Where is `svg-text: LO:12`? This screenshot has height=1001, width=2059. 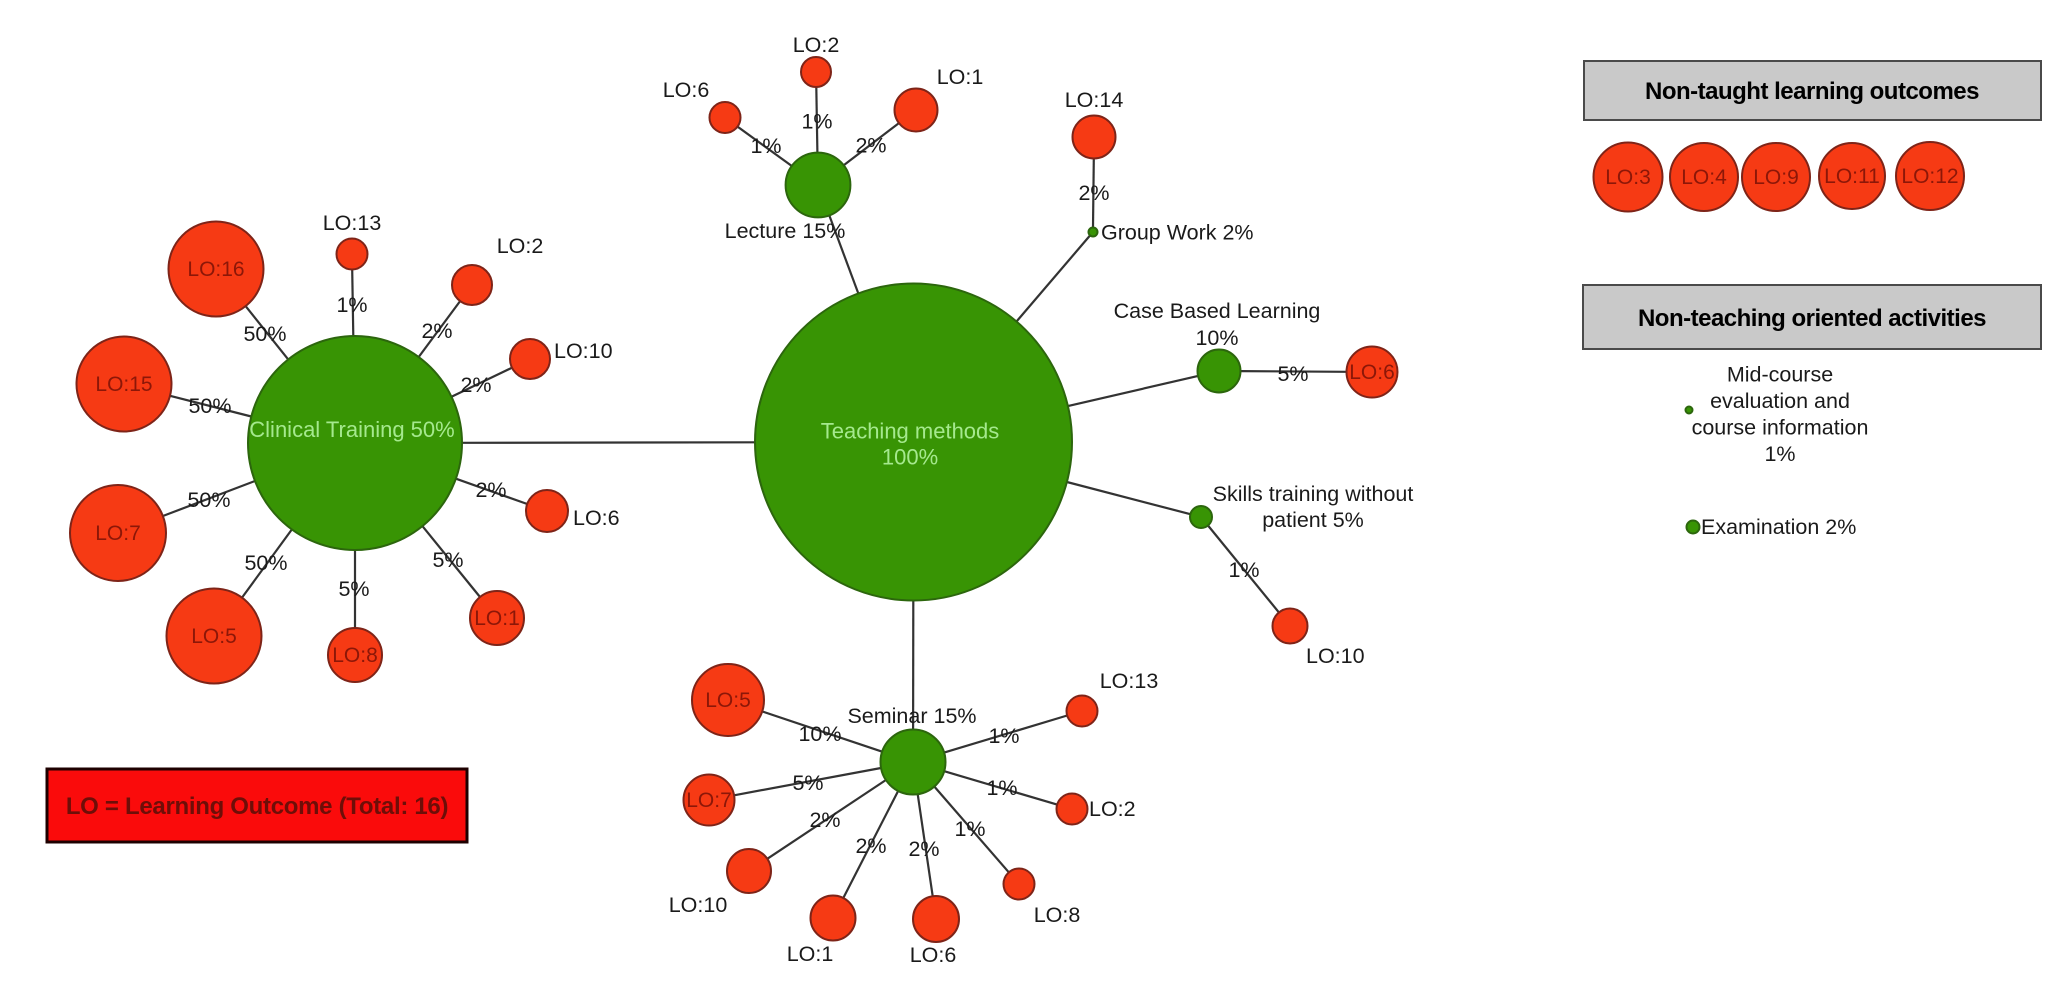
svg-text: LO:12 is located at coordinates (1929, 176).